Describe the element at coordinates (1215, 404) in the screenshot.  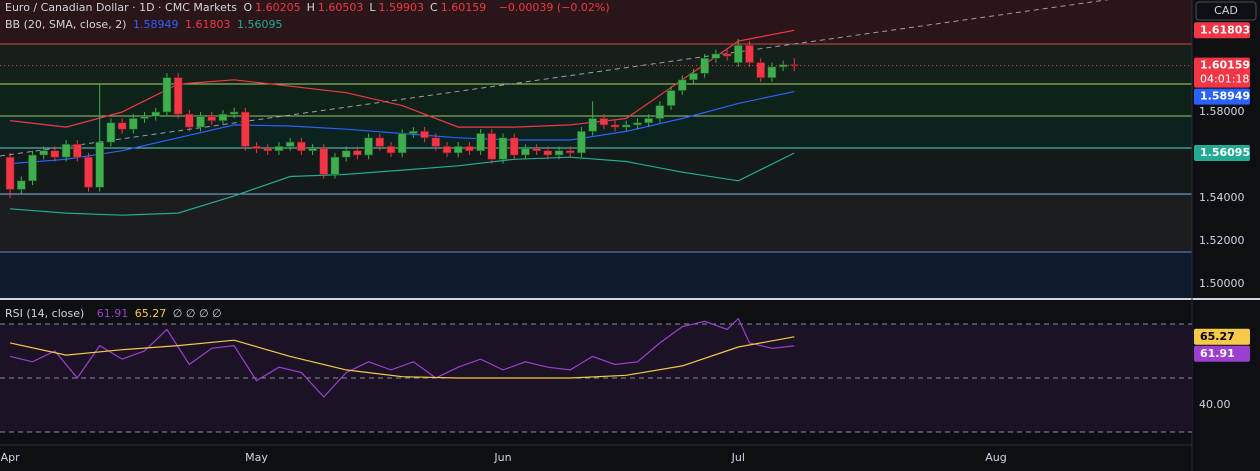
I see `y-tick-label: 40.00` at that location.